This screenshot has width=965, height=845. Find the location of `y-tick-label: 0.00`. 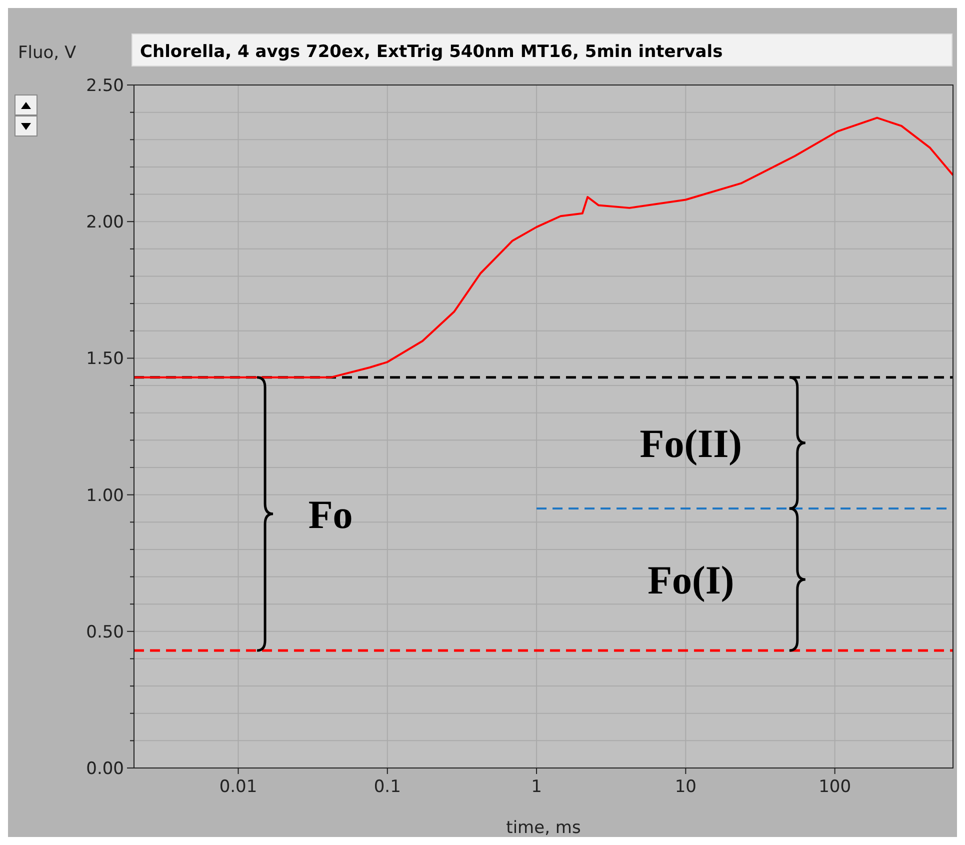

y-tick-label: 0.00 is located at coordinates (105, 769).